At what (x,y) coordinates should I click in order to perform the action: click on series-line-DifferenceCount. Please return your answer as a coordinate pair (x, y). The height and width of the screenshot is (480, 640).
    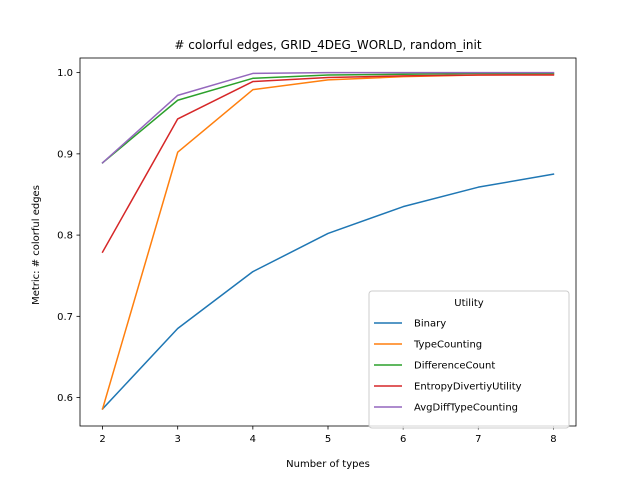
    Looking at the image, I should click on (328, 118).